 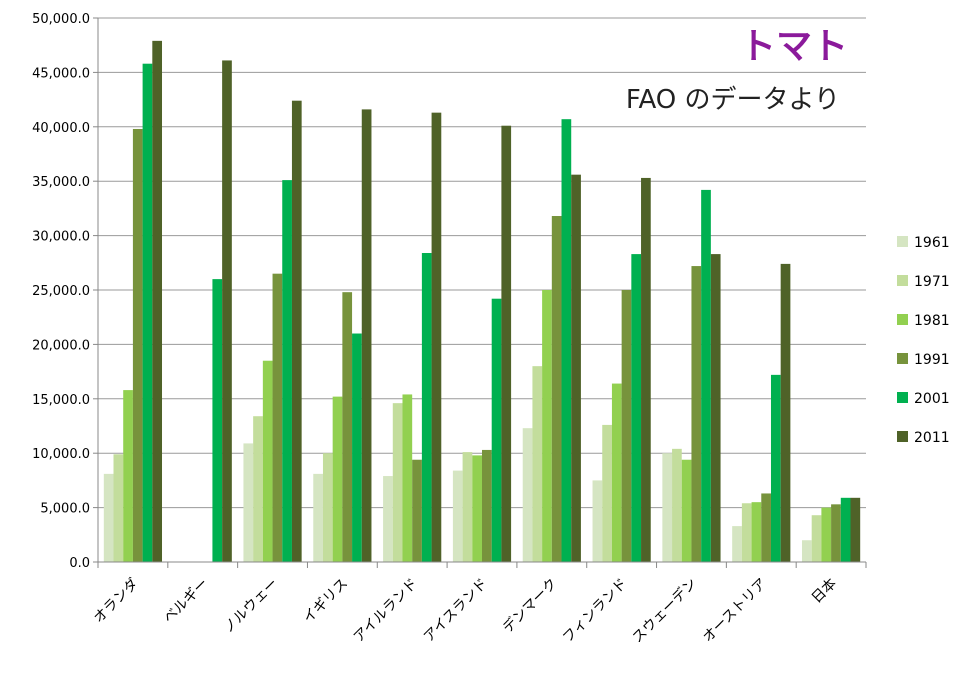 What do you see at coordinates (824, 591) in the screenshot?
I see `category-label: 日本` at bounding box center [824, 591].